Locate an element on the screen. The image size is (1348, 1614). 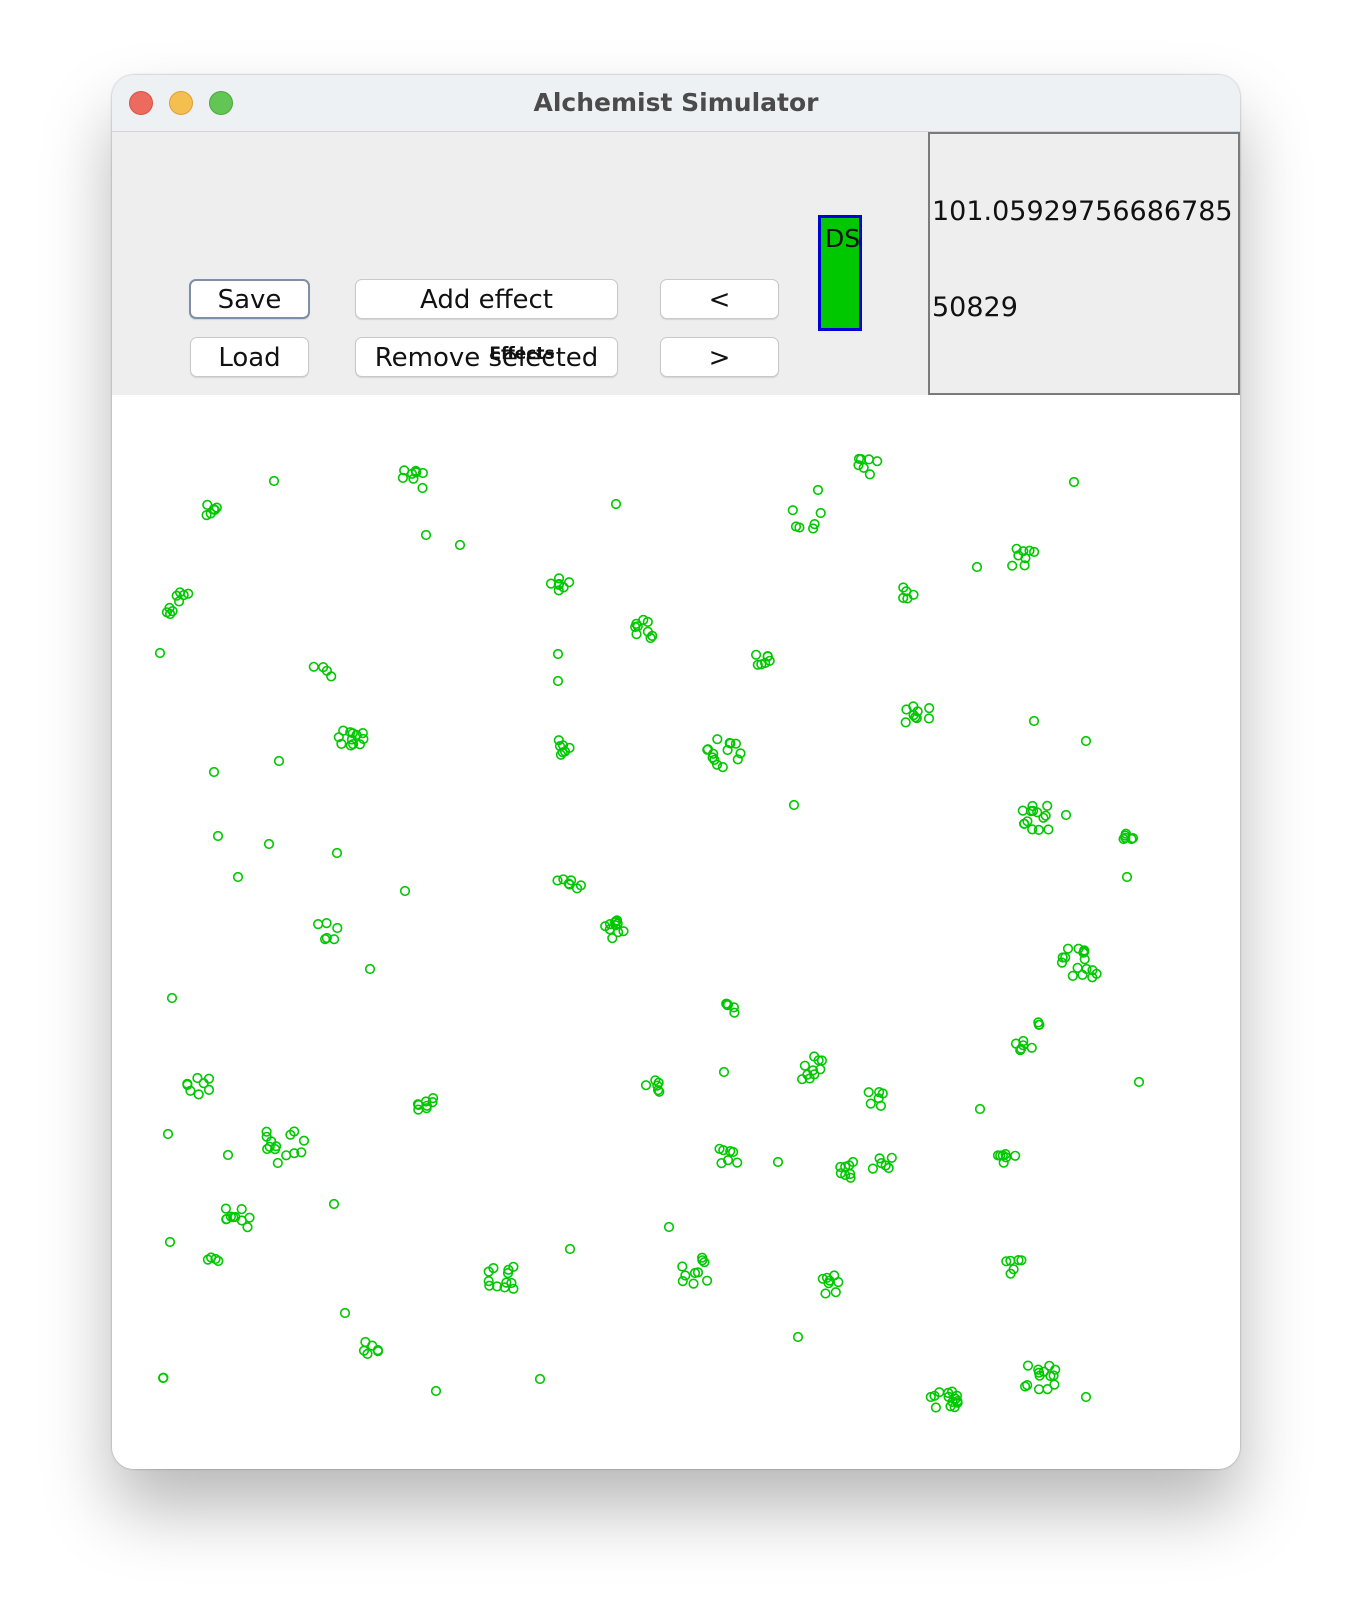
close-window-button is located at coordinates (141, 103).